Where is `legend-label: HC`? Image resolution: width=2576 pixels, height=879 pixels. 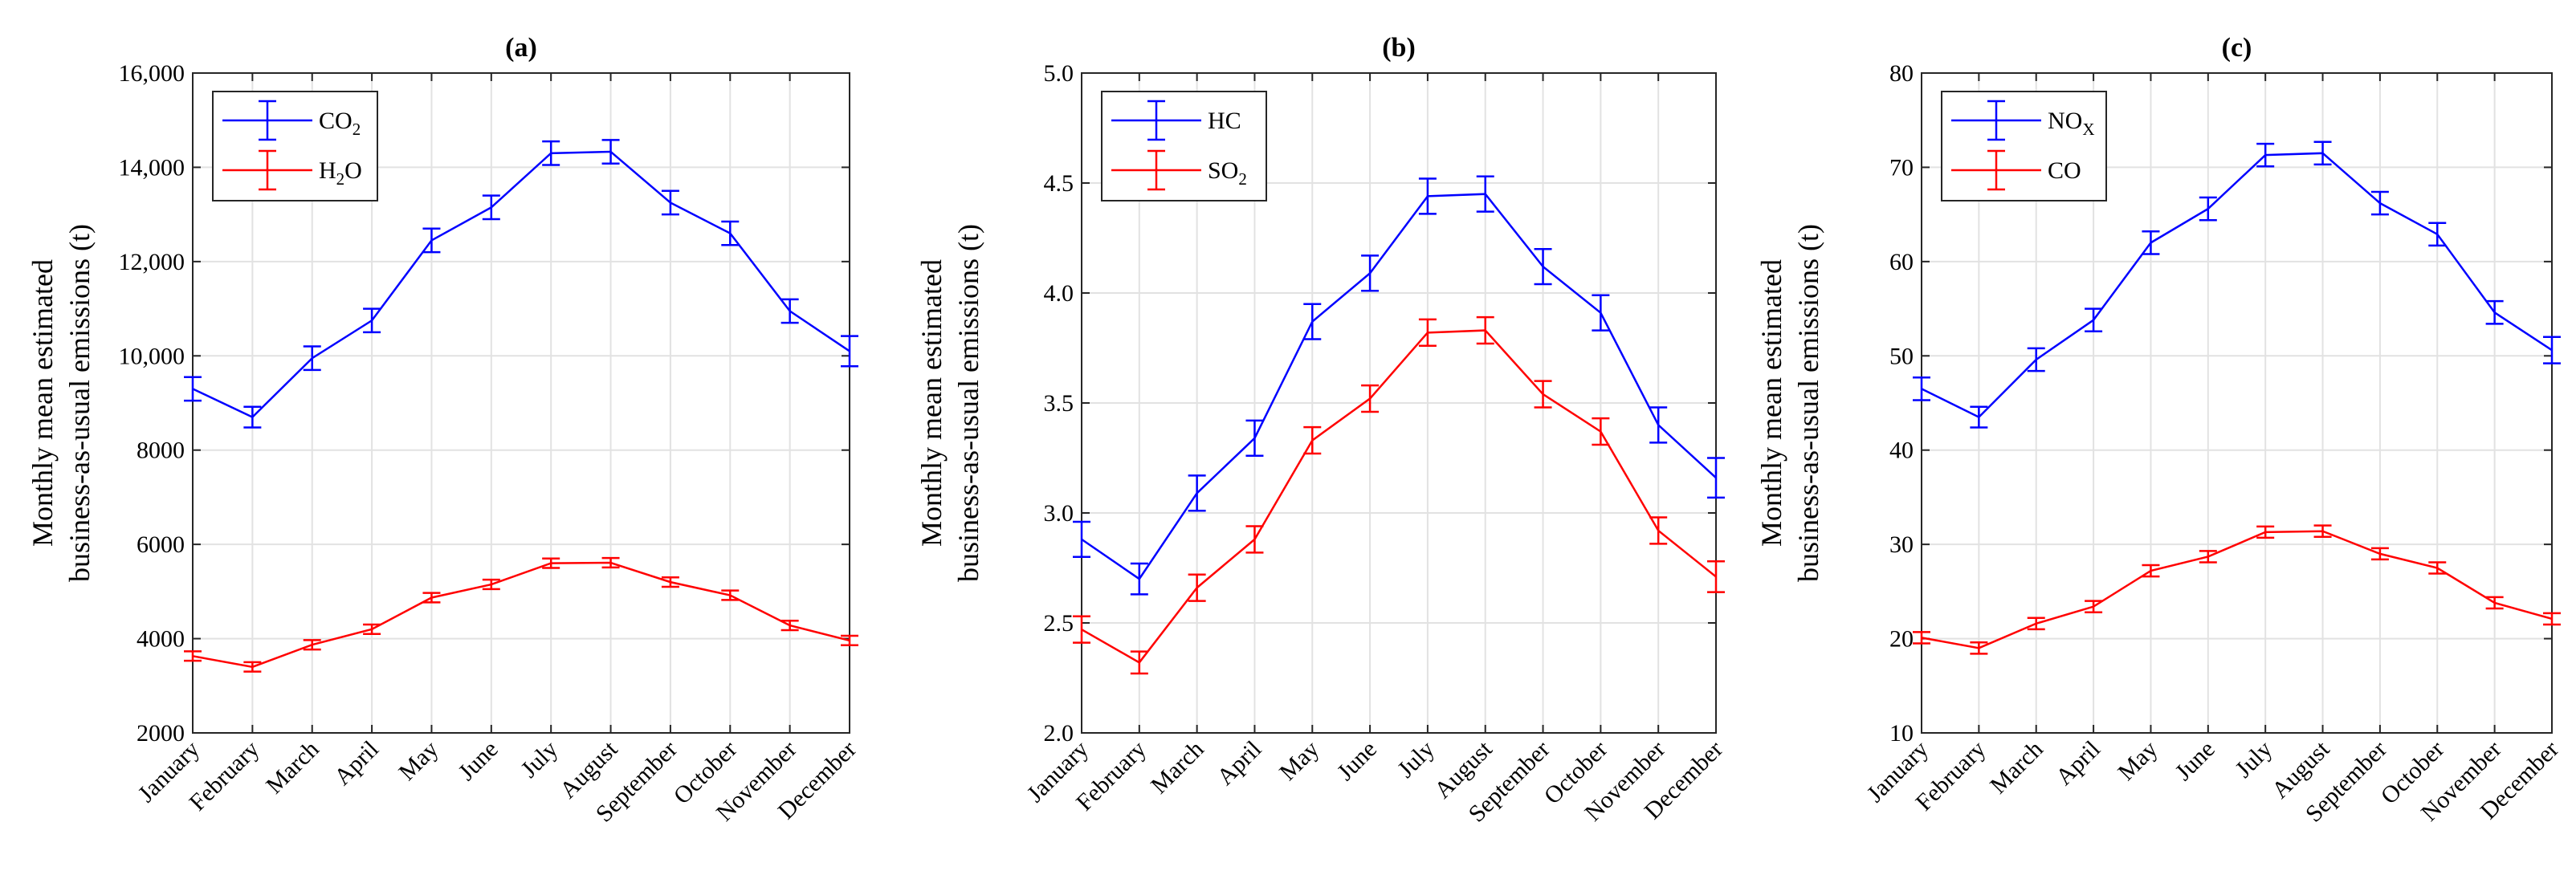 legend-label: HC is located at coordinates (1224, 121).